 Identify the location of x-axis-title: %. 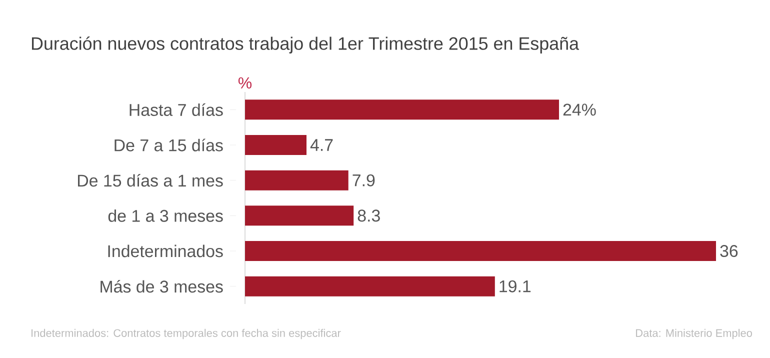
(245, 82).